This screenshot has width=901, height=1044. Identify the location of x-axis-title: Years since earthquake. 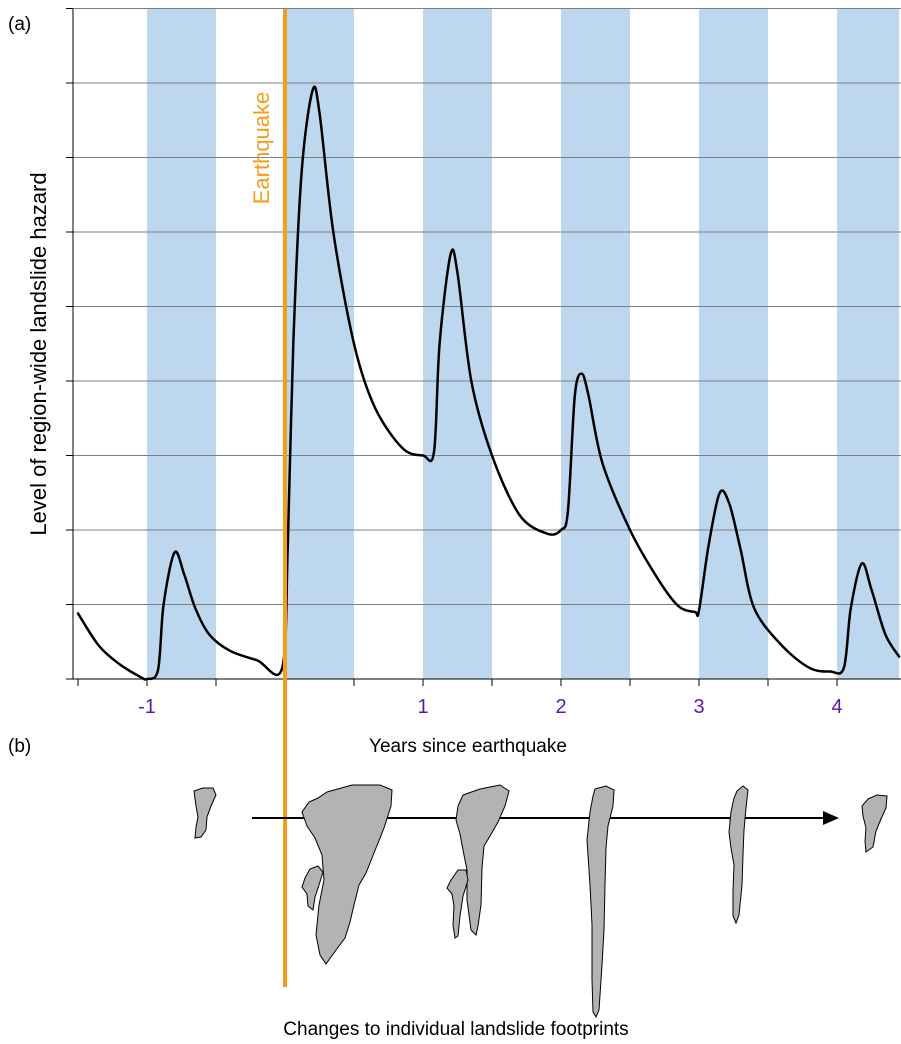
(468, 746).